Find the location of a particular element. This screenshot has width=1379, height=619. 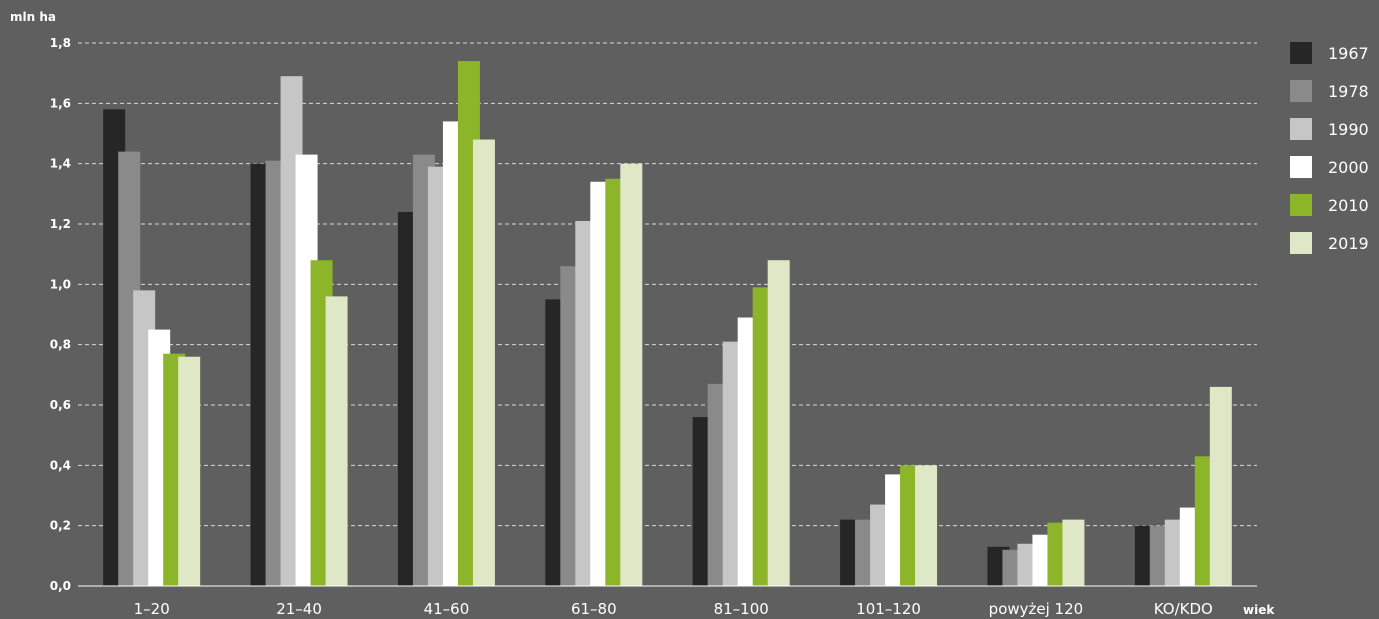

x-tick-label: 81–100 is located at coordinates (741, 609).